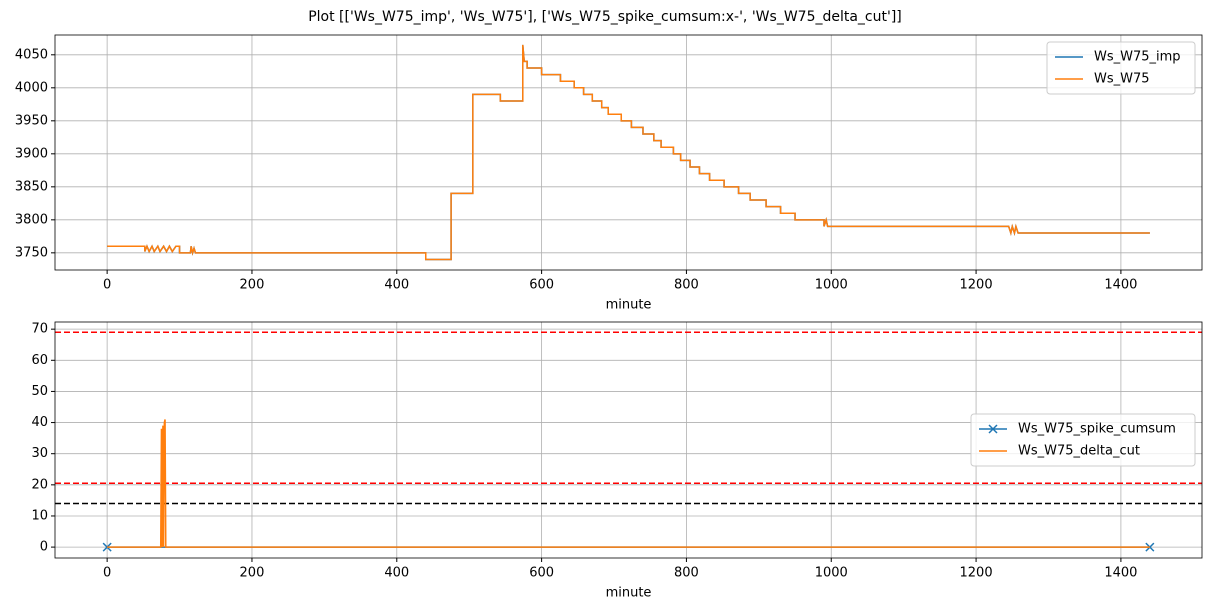 Image resolution: width=1211 pixels, height=611 pixels. Describe the element at coordinates (44, 547) in the screenshot. I see `y-tick-label: 0` at that location.